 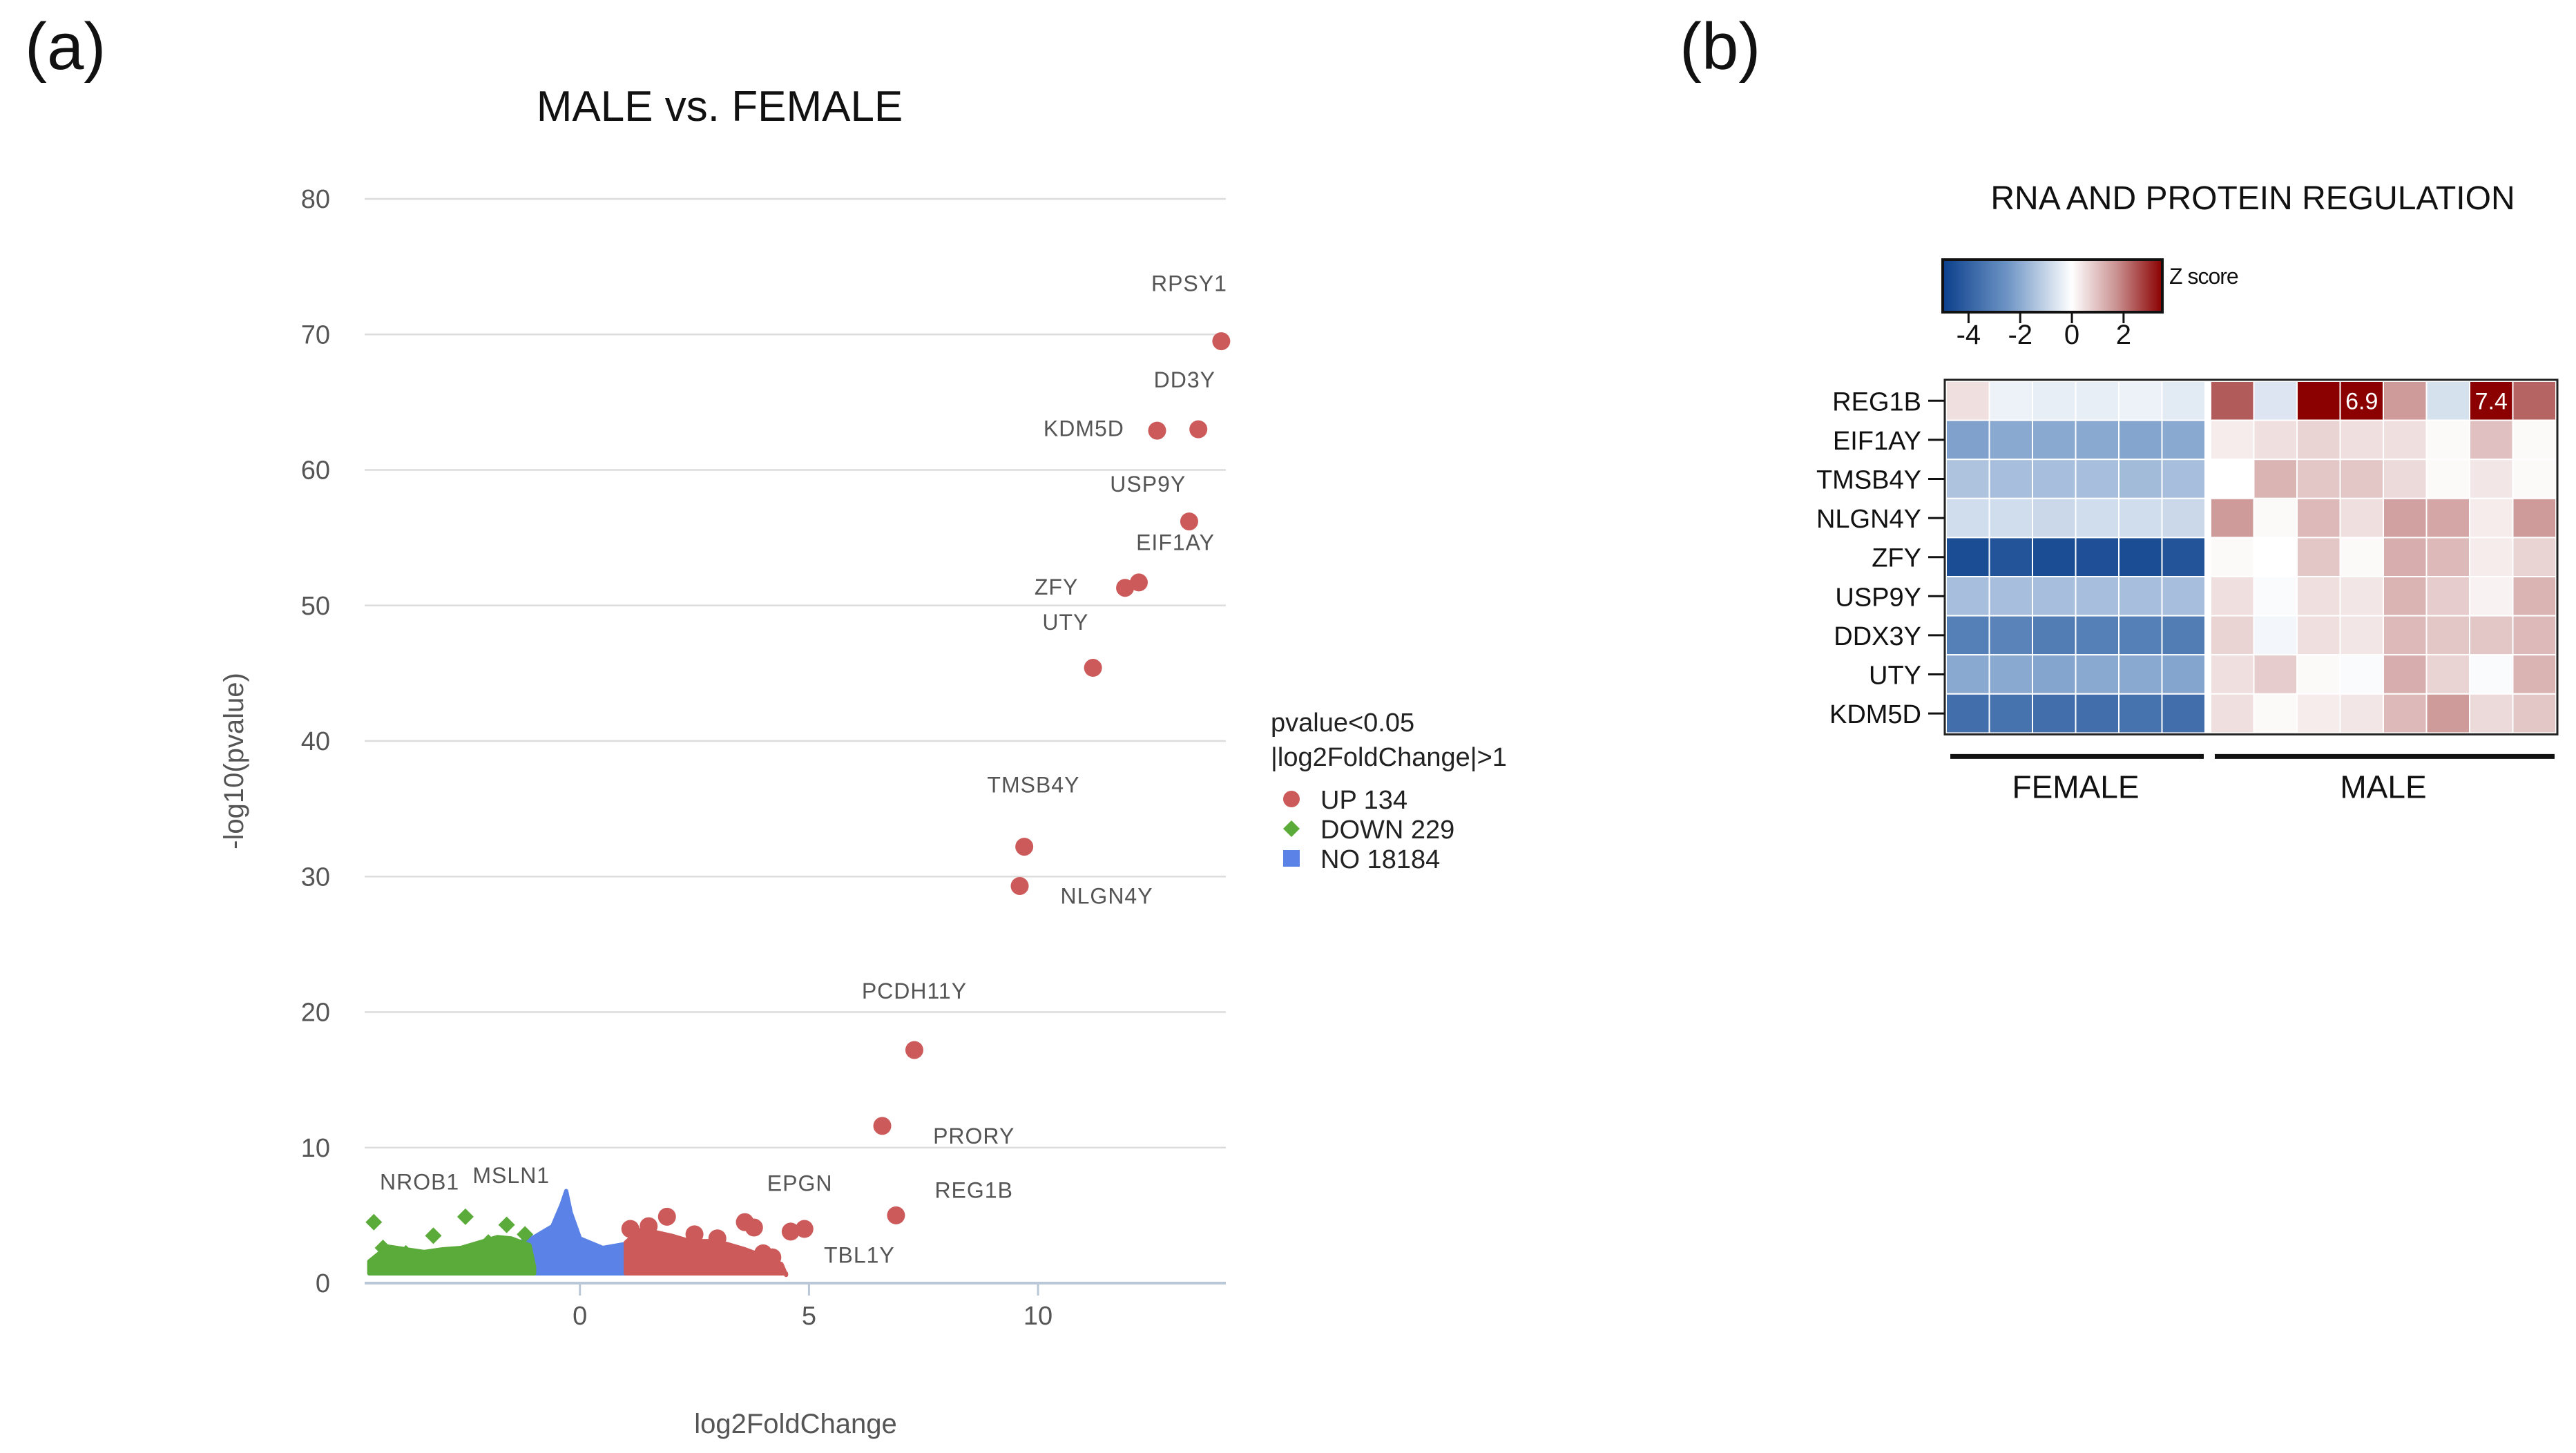 What do you see at coordinates (1184, 379) in the screenshot?
I see `gene-label: DD3Y` at bounding box center [1184, 379].